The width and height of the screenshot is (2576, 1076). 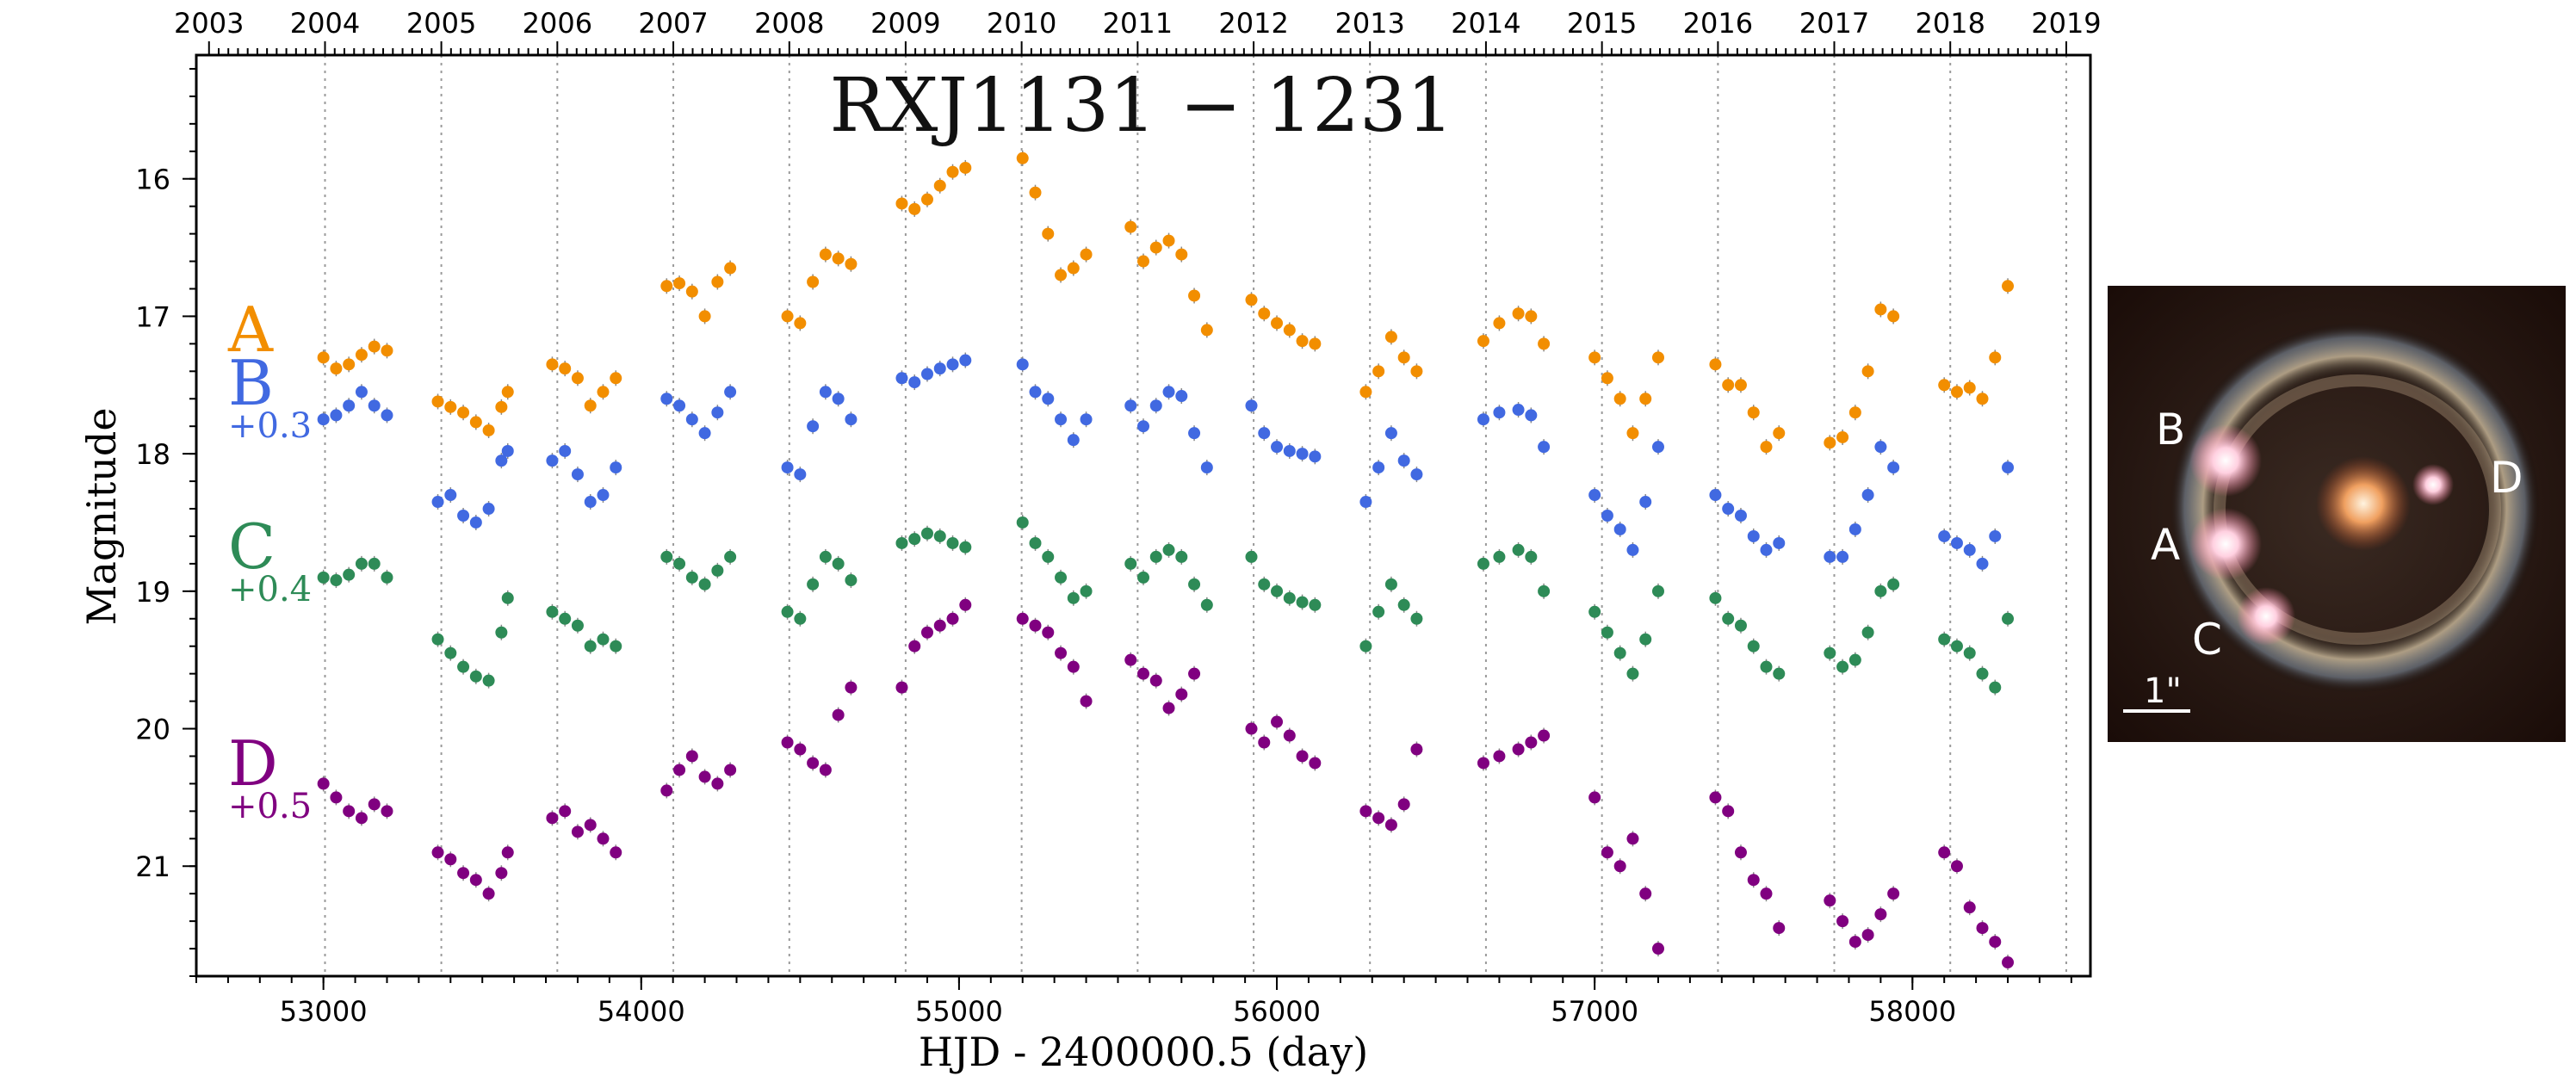 What do you see at coordinates (673, 23) in the screenshot?
I see `year-label-4: 2007` at bounding box center [673, 23].